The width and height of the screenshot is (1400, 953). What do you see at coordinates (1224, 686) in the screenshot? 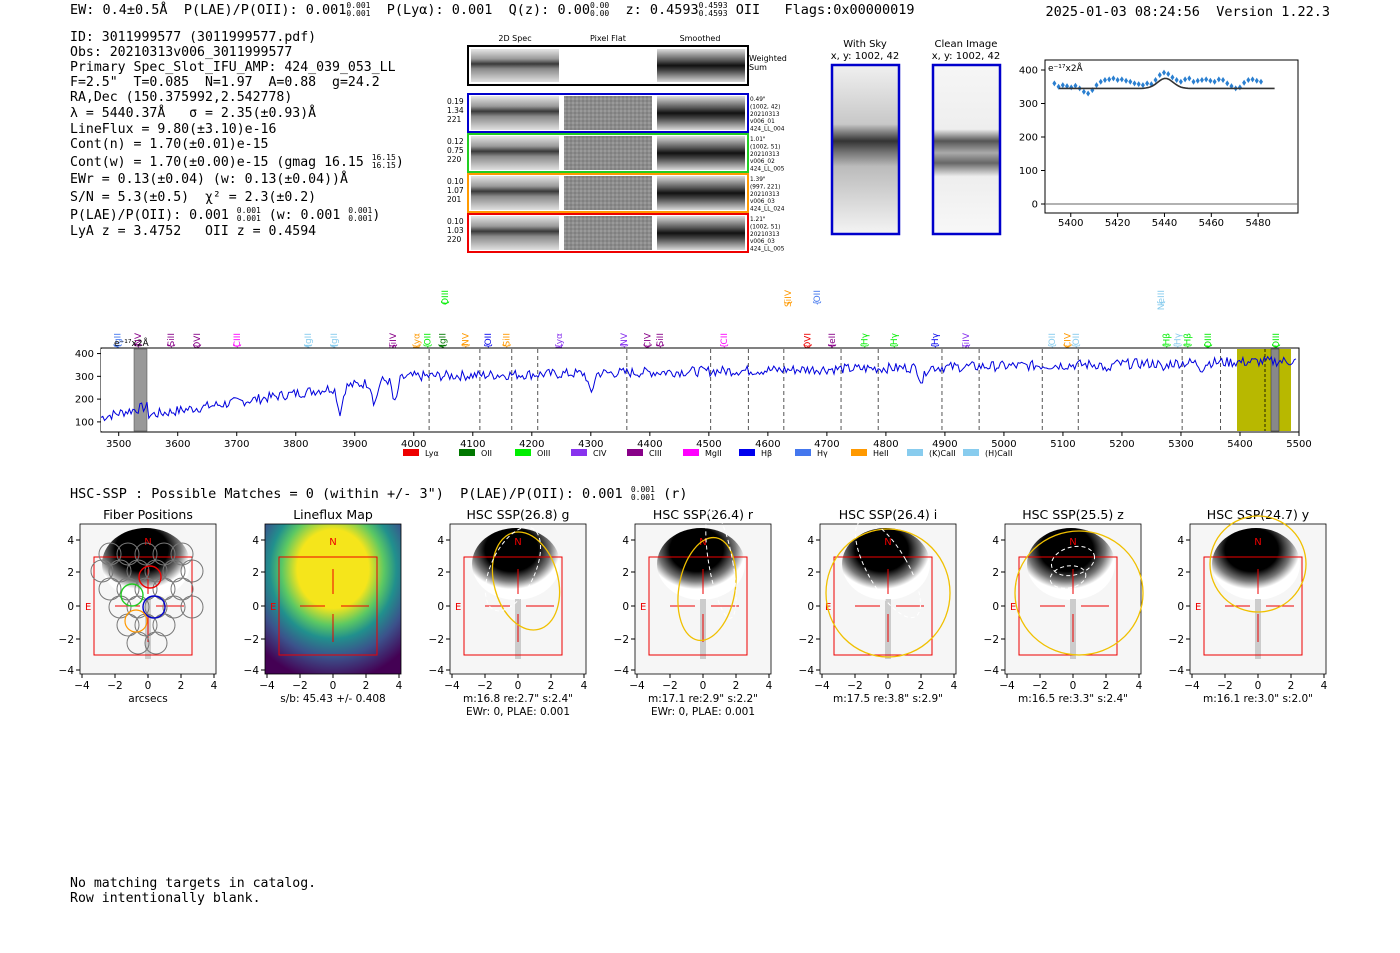
I see `hsc-xtick-label: −2` at bounding box center [1224, 686].